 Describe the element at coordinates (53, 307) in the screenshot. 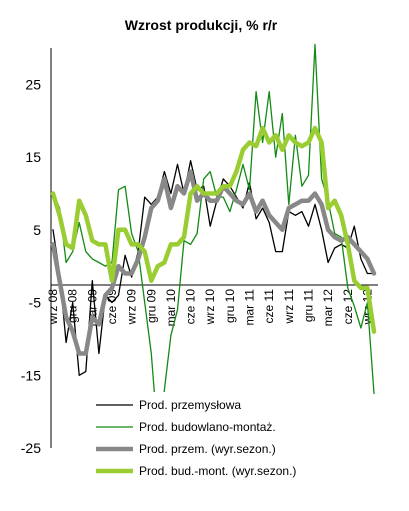

I see `x-tick-label: wrz 08` at that location.